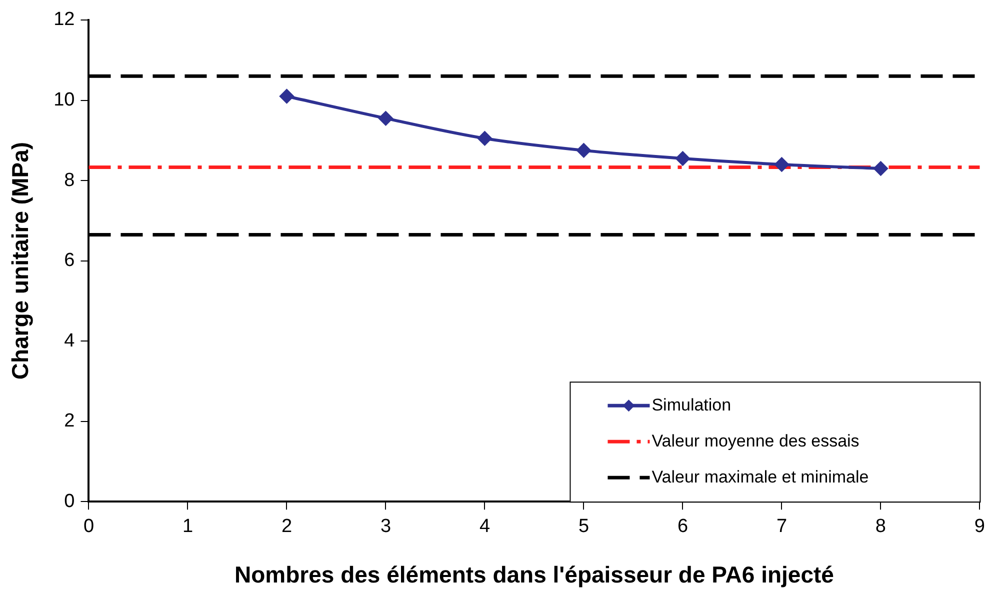 The height and width of the screenshot is (598, 991). Describe the element at coordinates (286, 527) in the screenshot. I see `x-tick-label: 2` at that location.